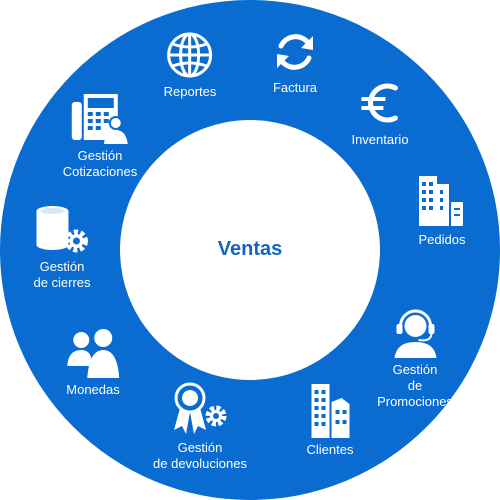 The height and width of the screenshot is (500, 500). I want to click on center-title: Ventas, so click(250, 249).